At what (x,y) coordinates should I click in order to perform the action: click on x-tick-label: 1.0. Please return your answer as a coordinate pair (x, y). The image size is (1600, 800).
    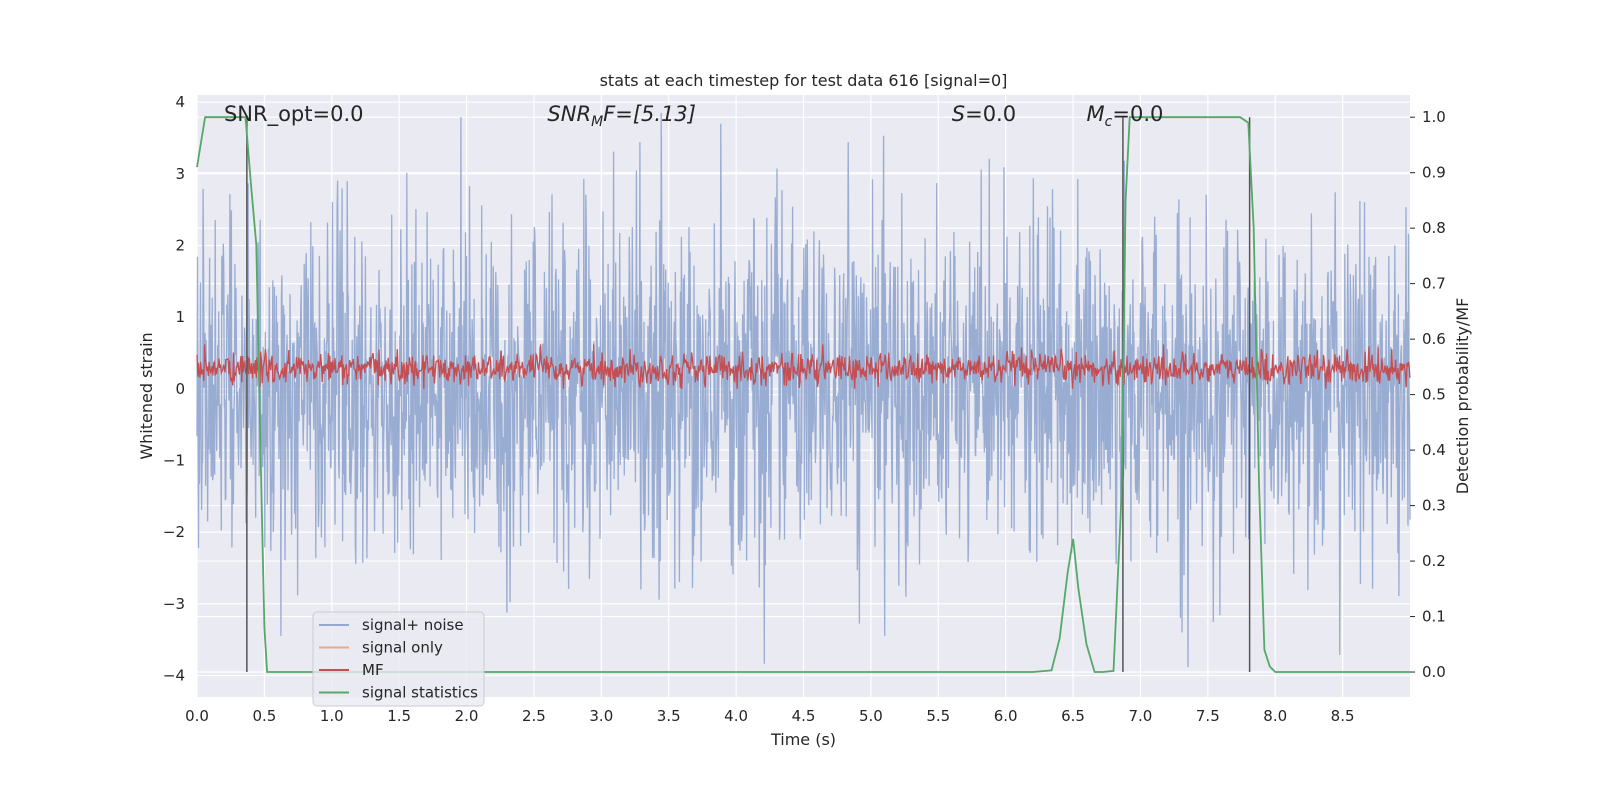
    Looking at the image, I should click on (332, 716).